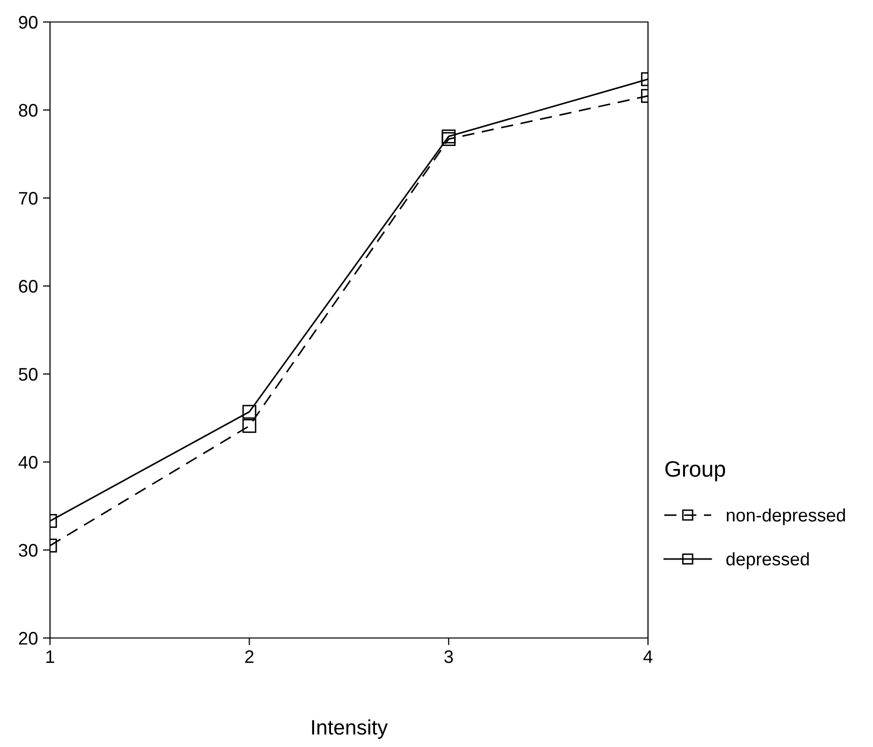 The image size is (873, 747). Describe the element at coordinates (695, 471) in the screenshot. I see `legend-title: Group` at that location.